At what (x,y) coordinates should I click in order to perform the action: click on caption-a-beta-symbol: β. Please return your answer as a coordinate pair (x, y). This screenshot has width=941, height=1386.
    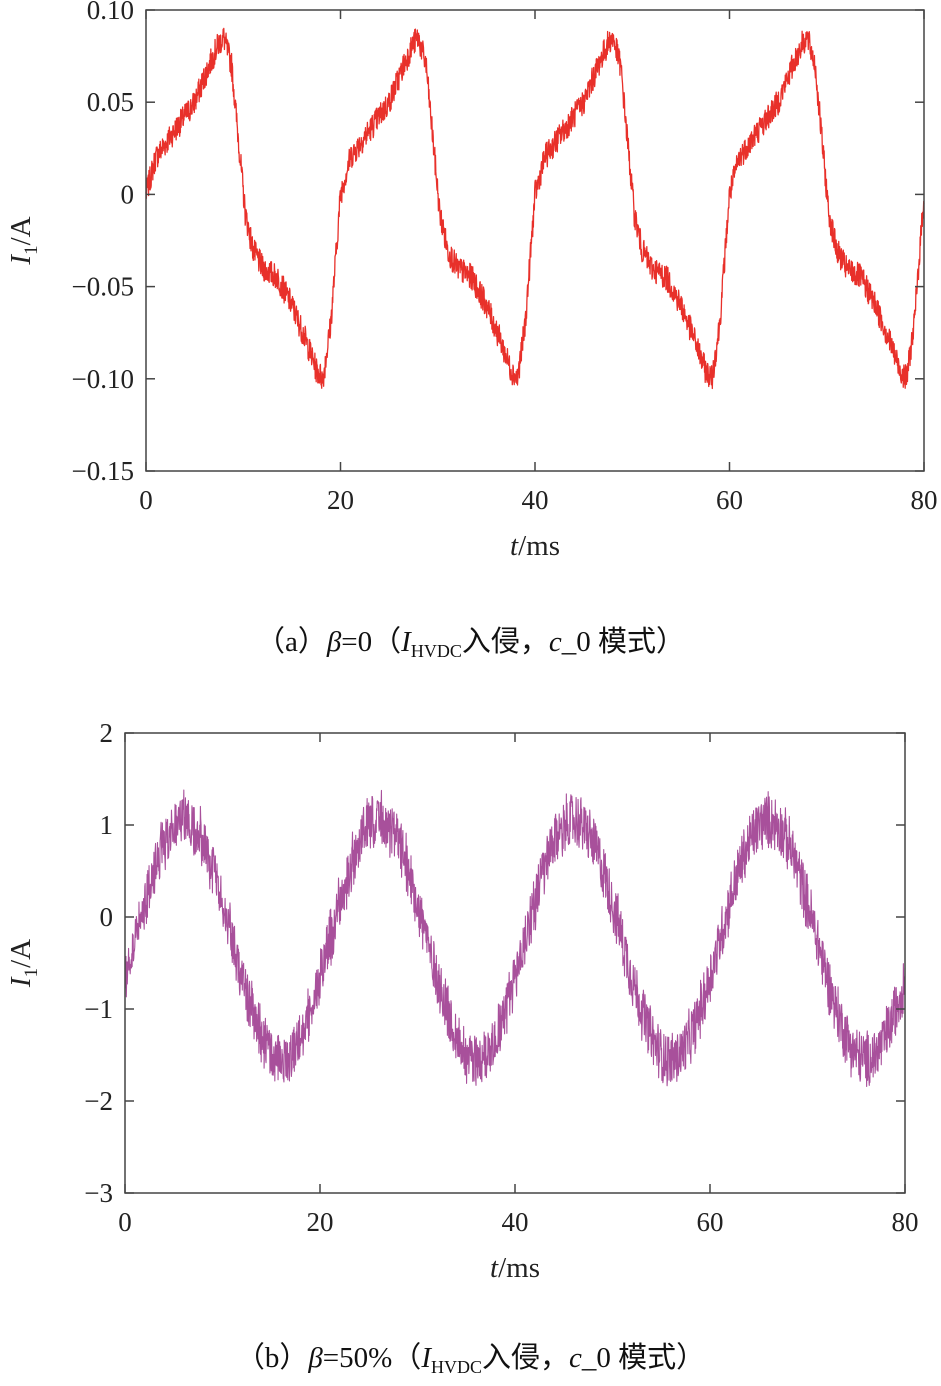
    Looking at the image, I should click on (334, 642).